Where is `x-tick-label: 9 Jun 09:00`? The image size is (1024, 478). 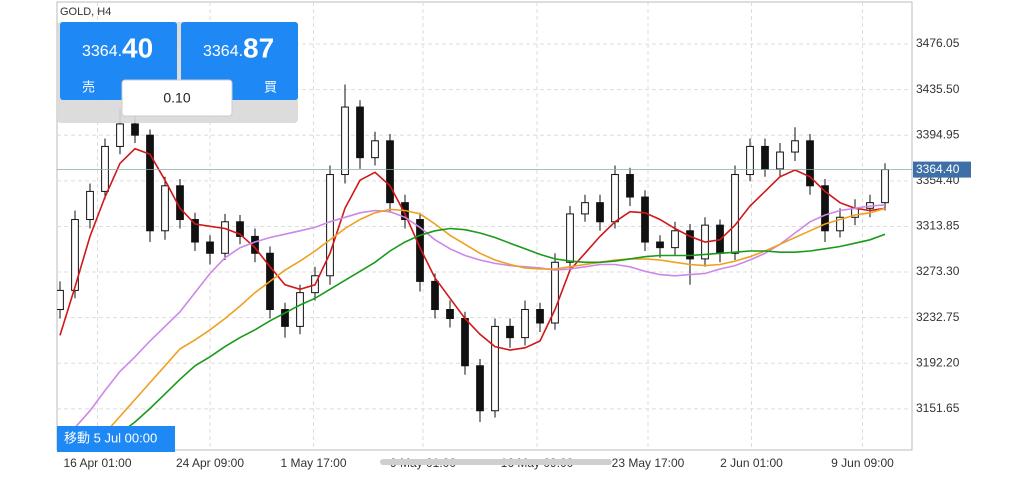 x-tick-label: 9 Jun 09:00 is located at coordinates (862, 463).